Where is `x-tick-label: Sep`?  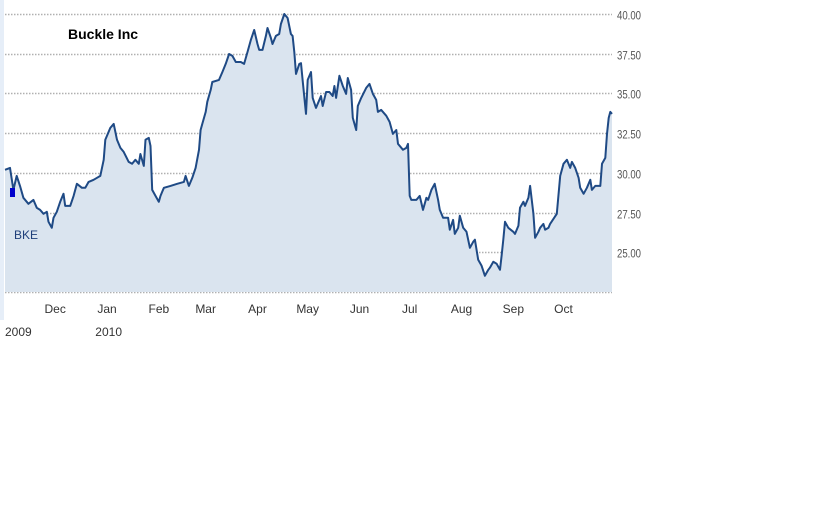
x-tick-label: Sep is located at coordinates (514, 309).